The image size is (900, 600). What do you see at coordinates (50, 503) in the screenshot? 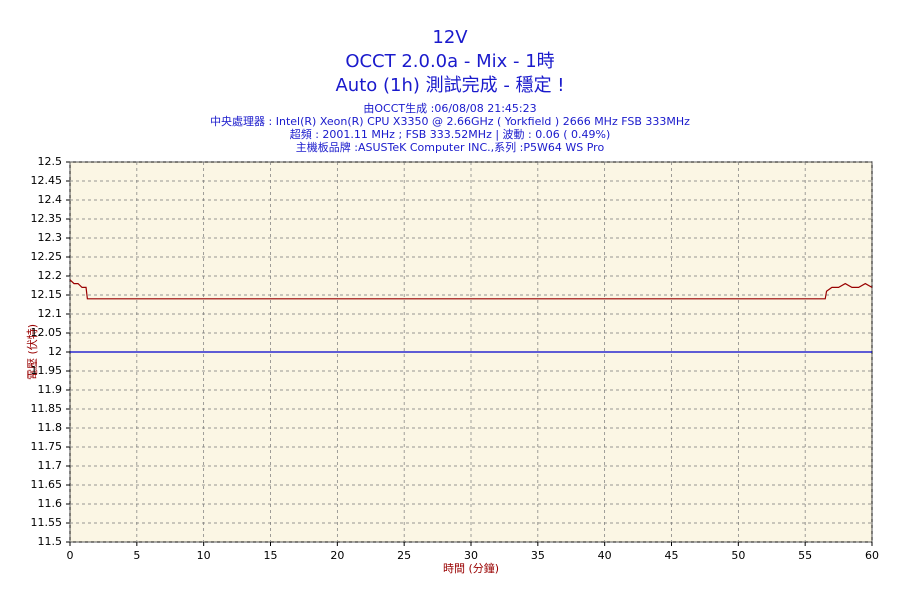
I see `y-tick-label: 11.6` at bounding box center [50, 503].